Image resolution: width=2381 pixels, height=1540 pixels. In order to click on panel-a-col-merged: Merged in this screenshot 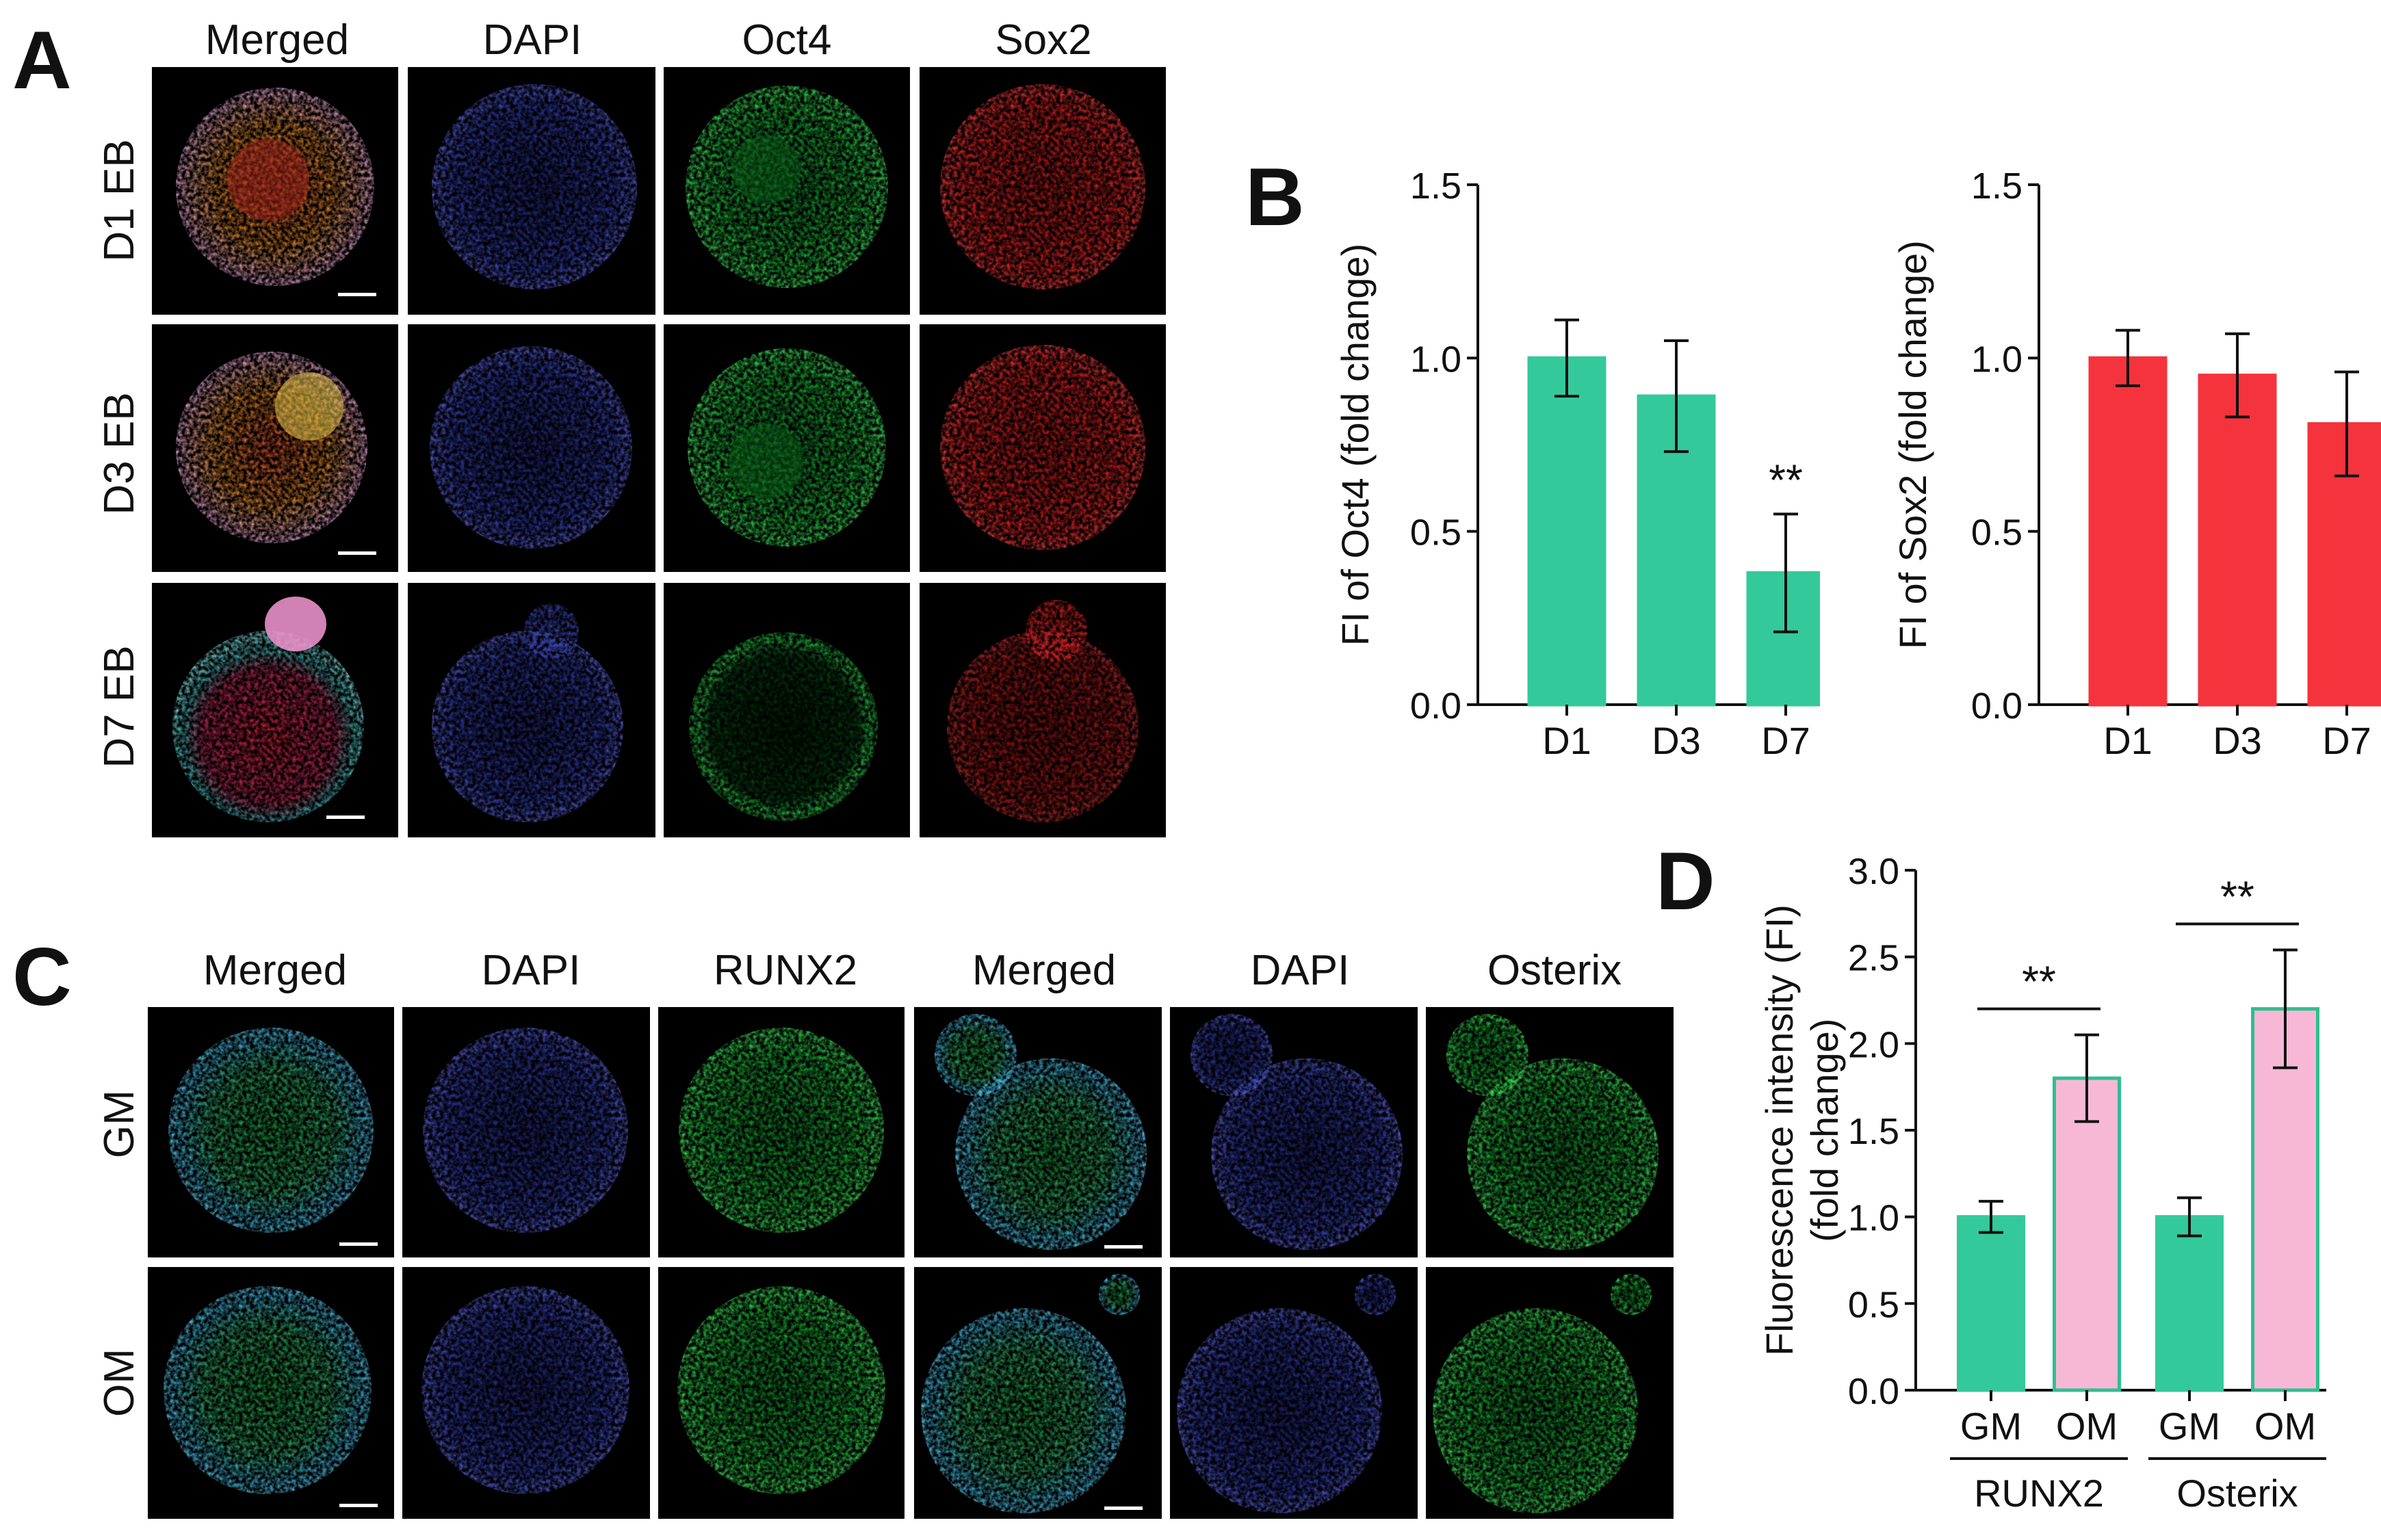, I will do `click(277, 40)`.